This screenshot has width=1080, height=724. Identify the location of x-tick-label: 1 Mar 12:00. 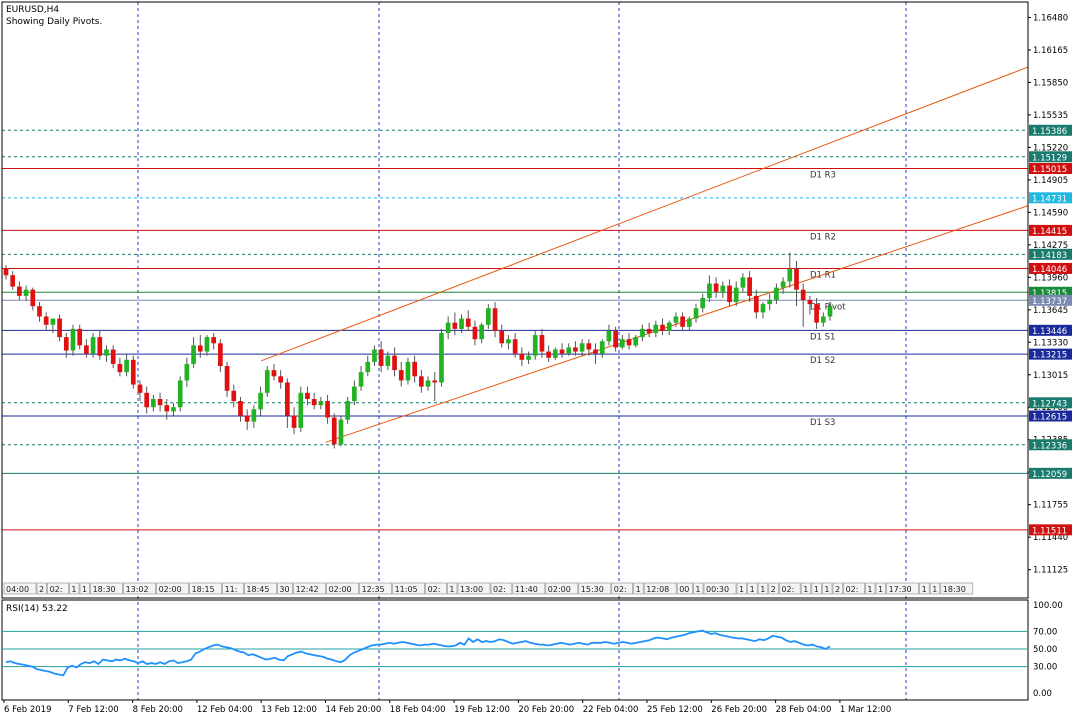
(865, 710).